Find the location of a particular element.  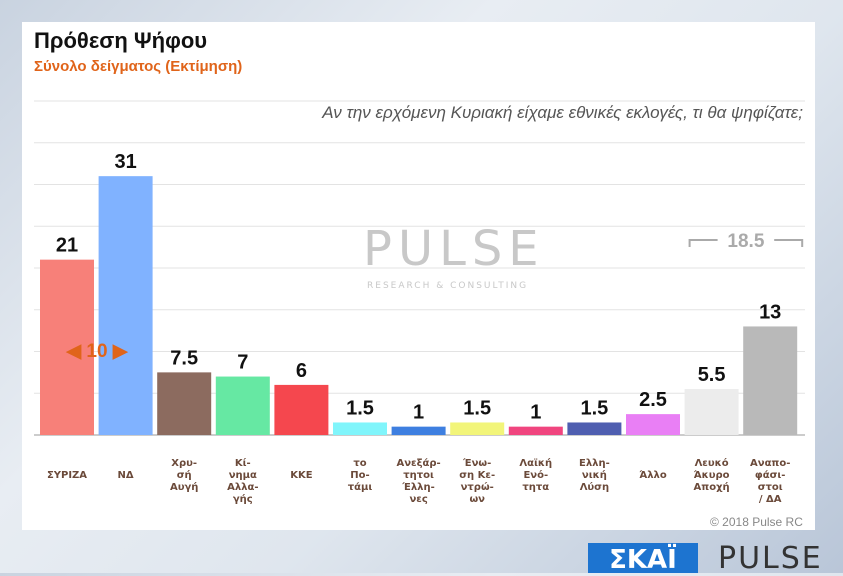

skai-logo: ΣΚΑΪ is located at coordinates (643, 558).